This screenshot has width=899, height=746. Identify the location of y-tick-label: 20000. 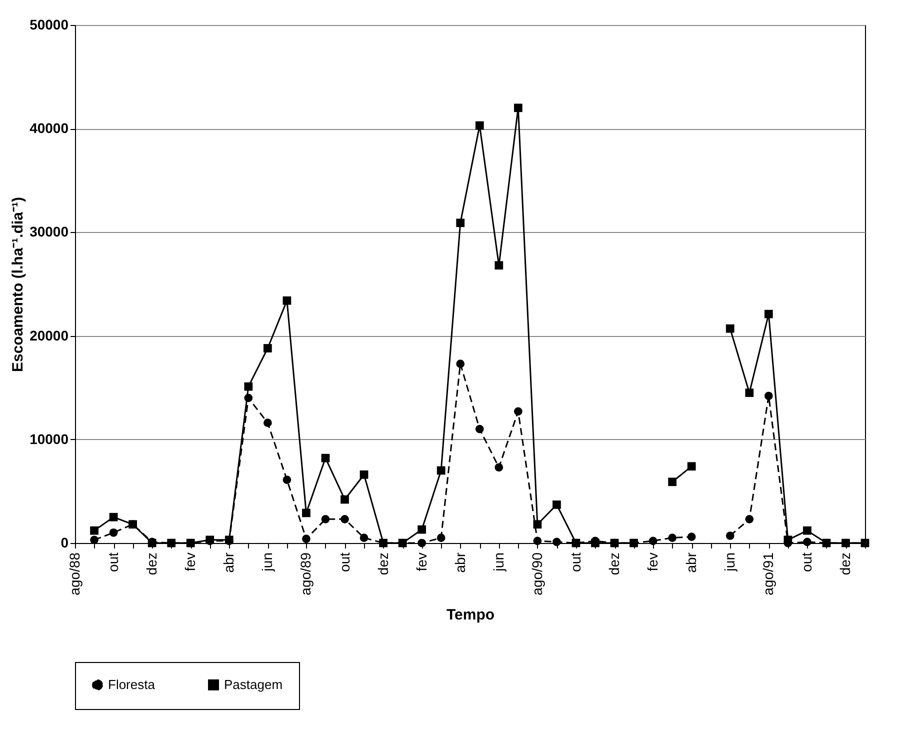
(49, 335).